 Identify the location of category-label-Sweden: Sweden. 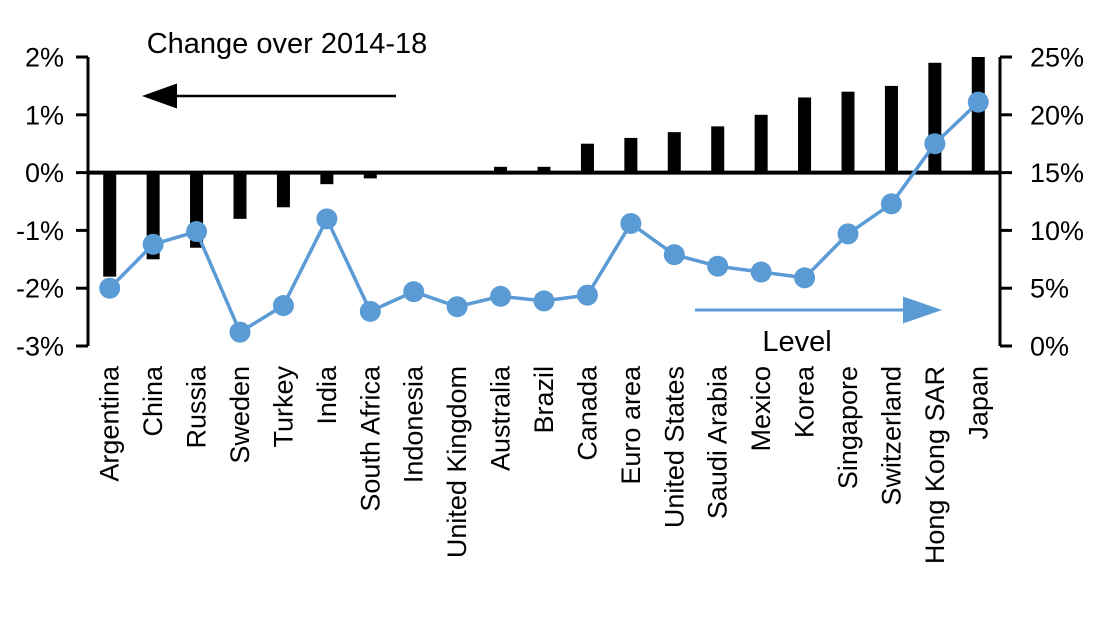
(240, 415).